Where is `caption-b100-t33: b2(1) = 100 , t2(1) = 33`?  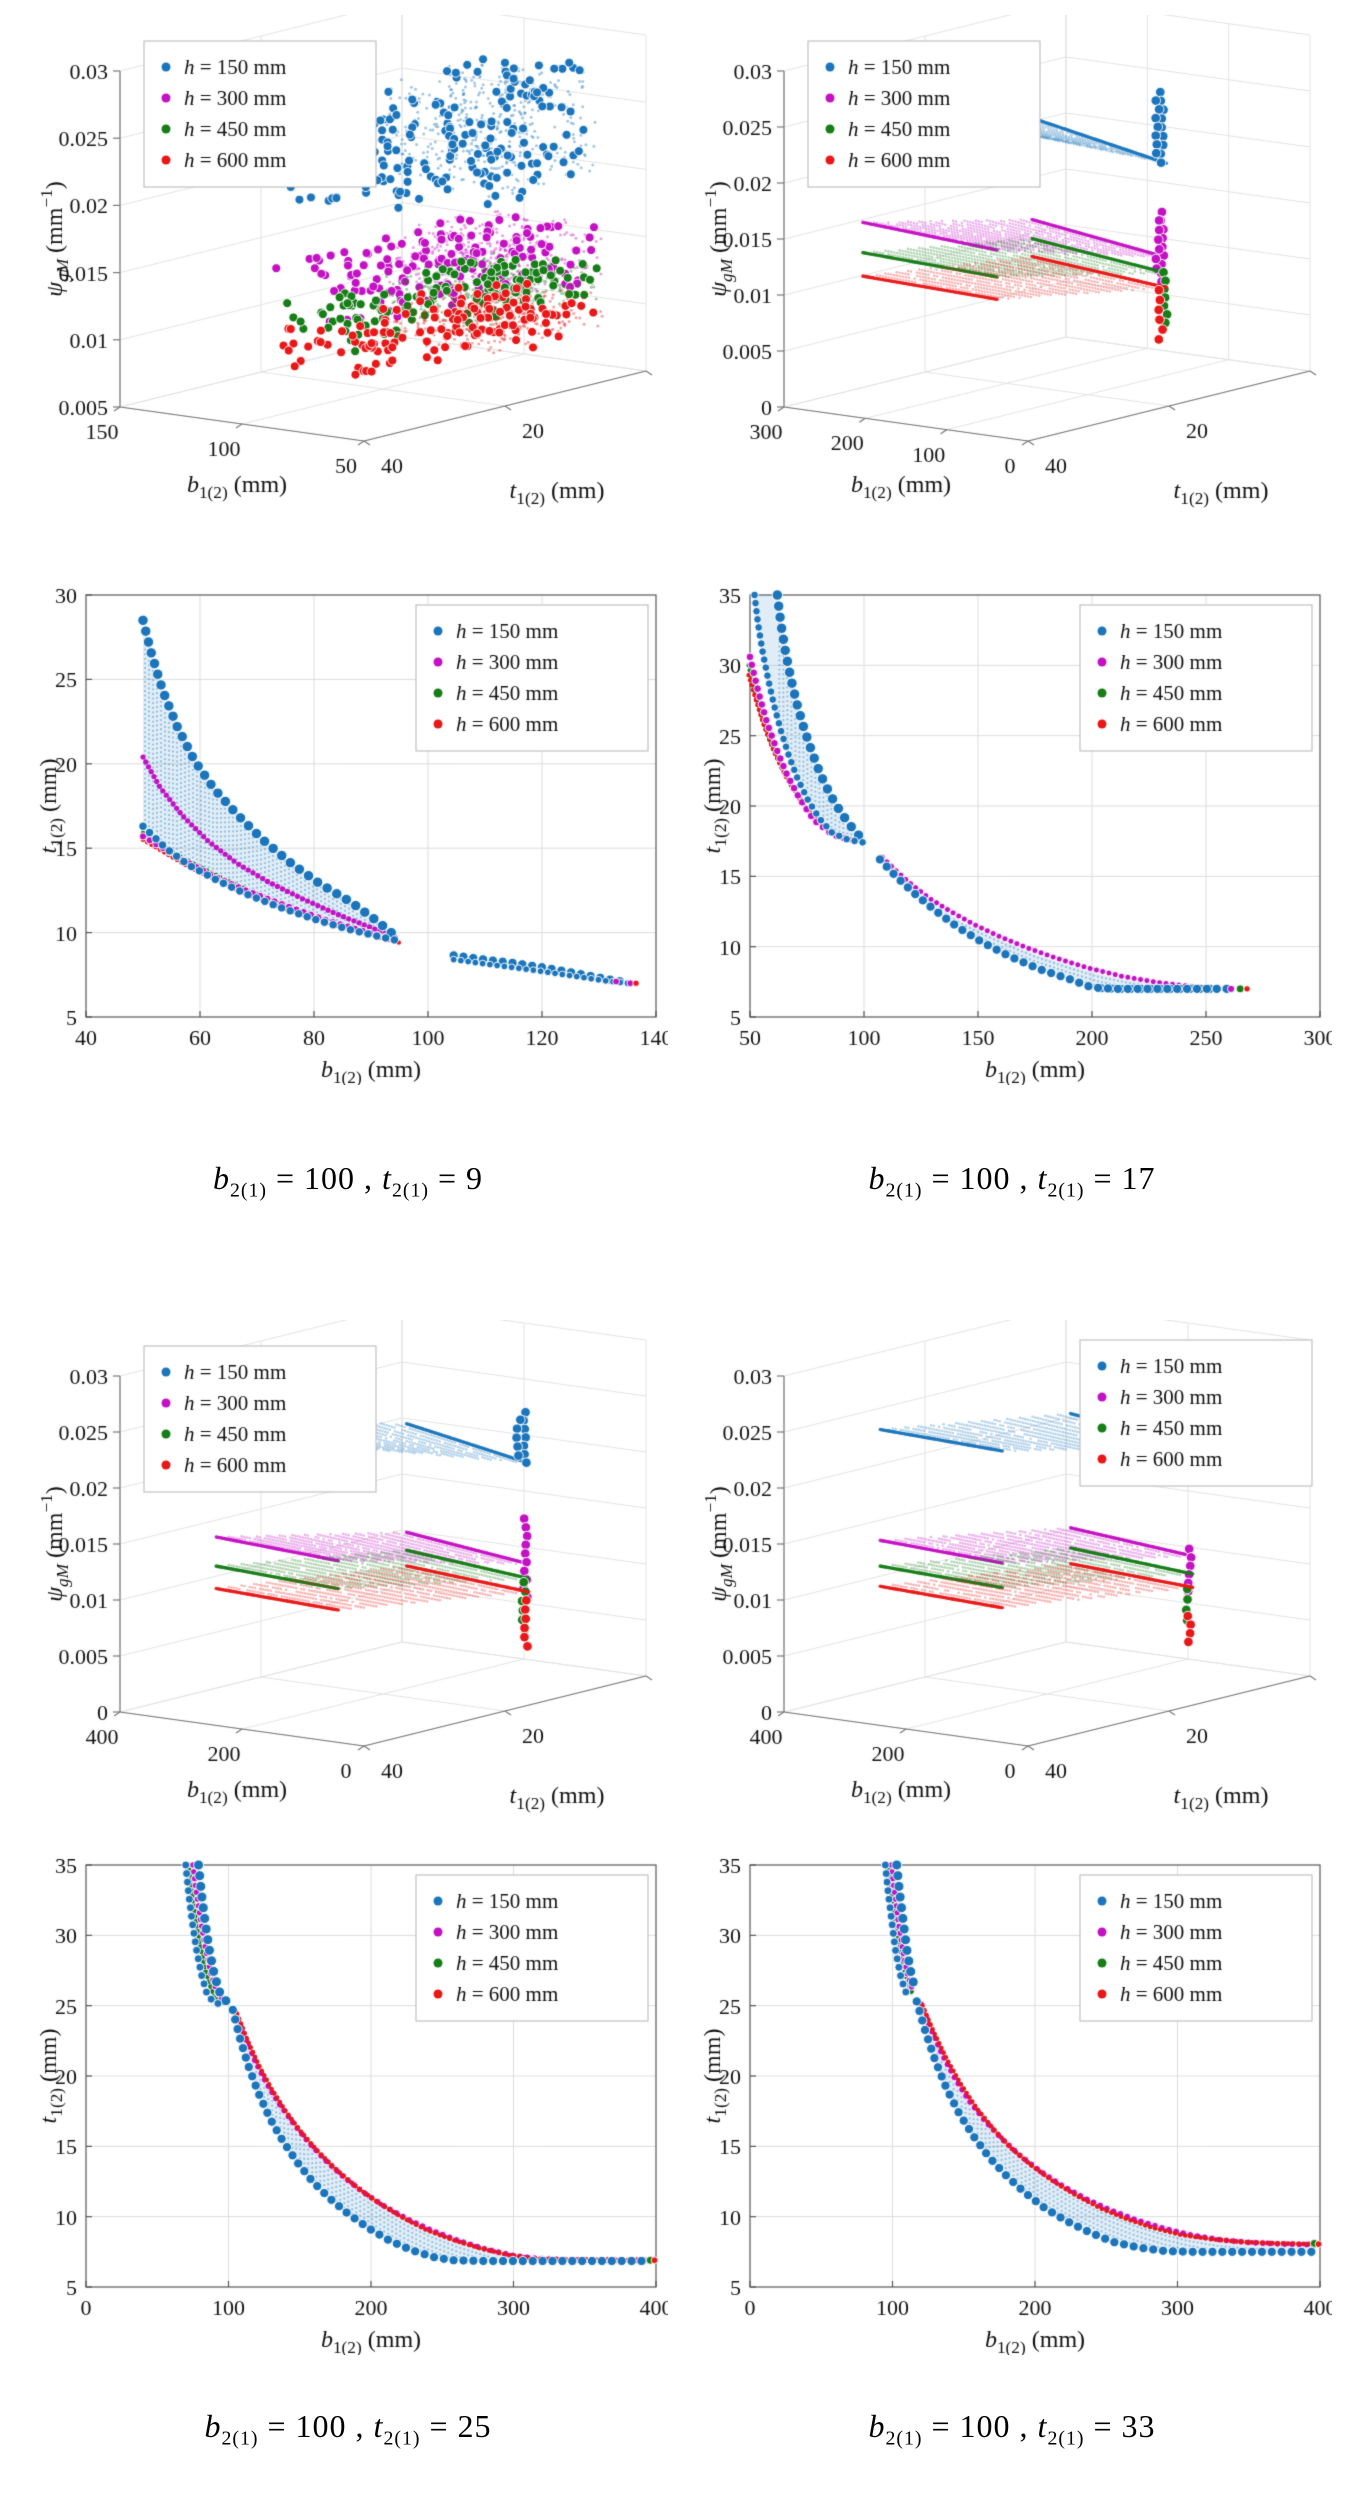
caption-b100-t33: b2(1) = 100 , t2(1) = 33 is located at coordinates (1012, 2429).